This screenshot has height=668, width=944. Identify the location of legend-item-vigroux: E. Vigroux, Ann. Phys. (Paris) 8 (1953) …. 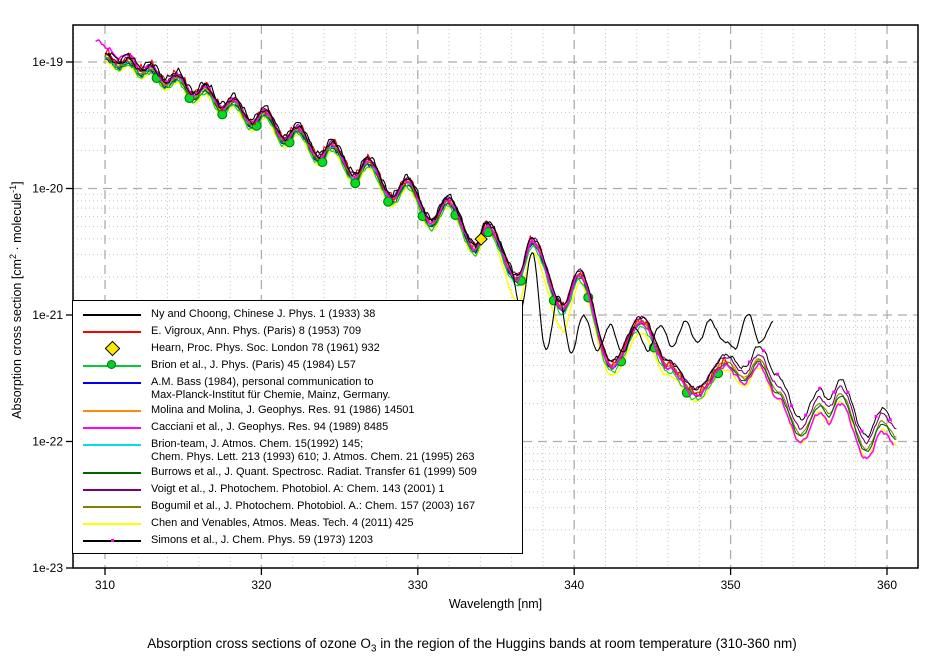
(297, 331).